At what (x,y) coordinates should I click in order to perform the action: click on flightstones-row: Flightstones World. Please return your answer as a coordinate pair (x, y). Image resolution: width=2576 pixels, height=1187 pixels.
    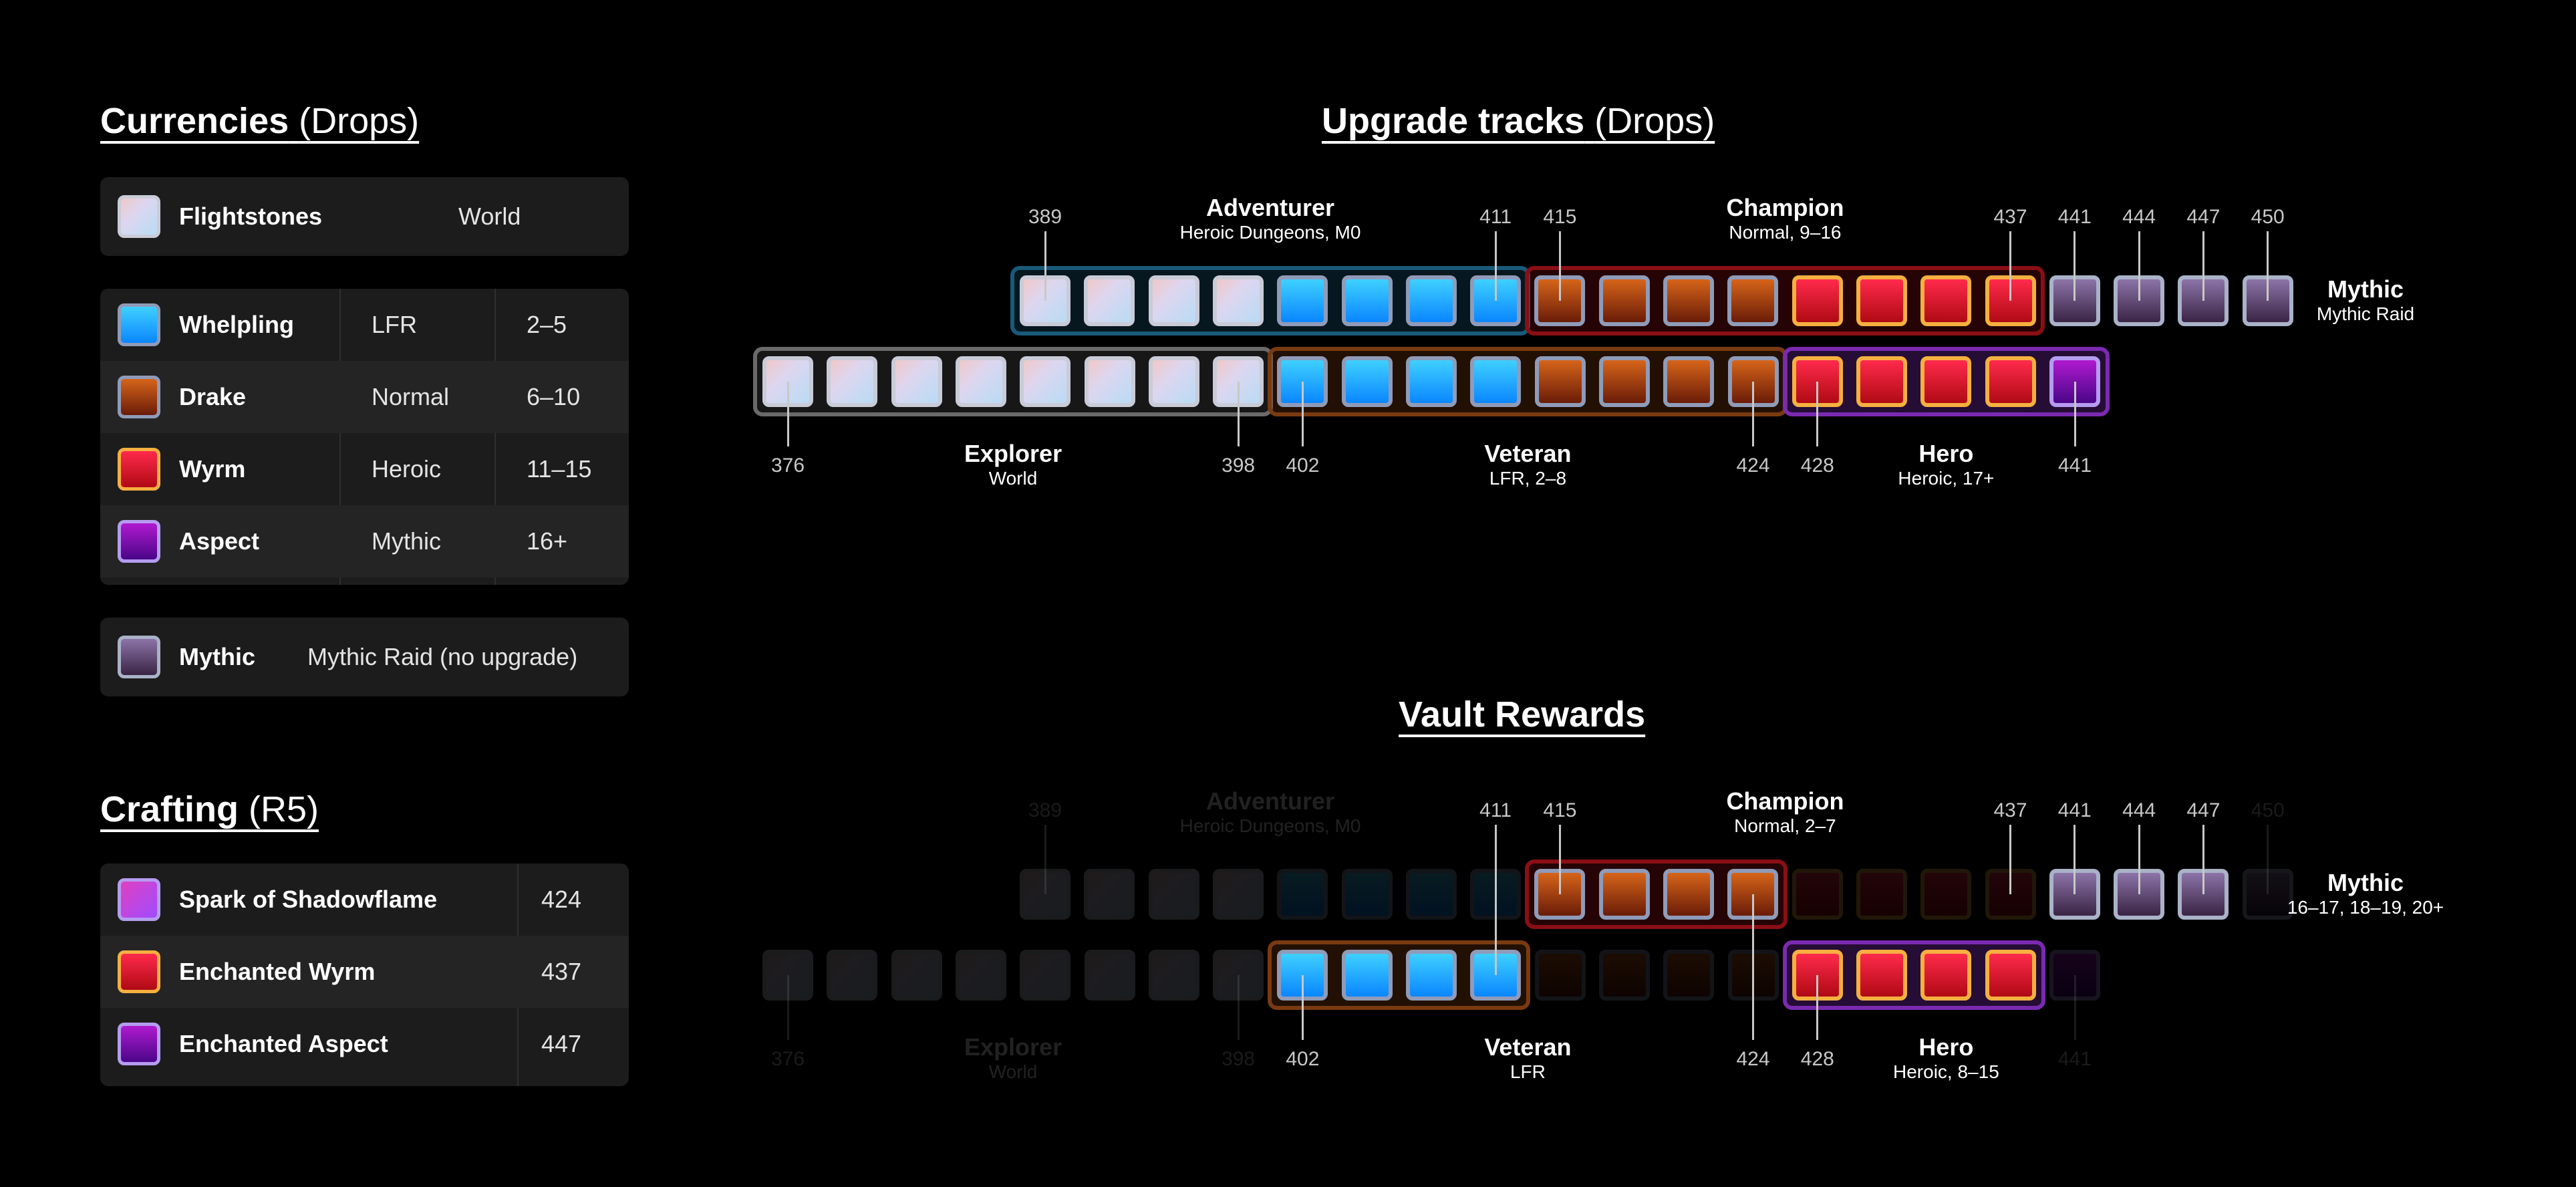
    Looking at the image, I should click on (364, 217).